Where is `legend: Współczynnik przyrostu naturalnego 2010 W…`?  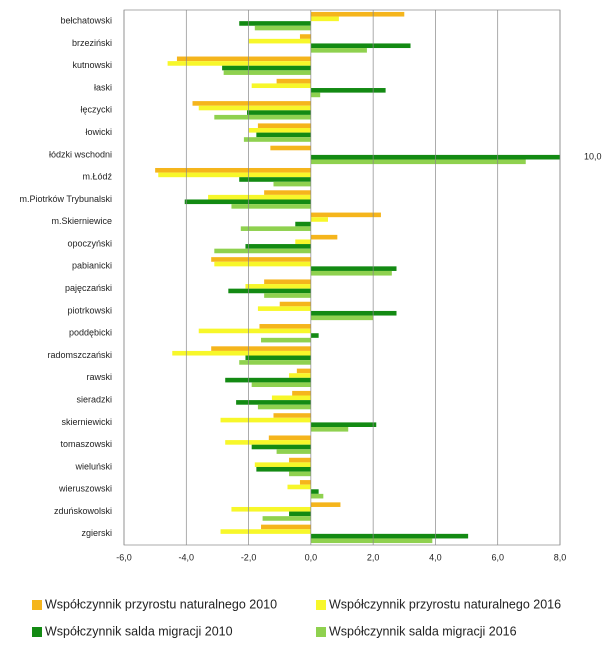 legend: Współczynnik przyrostu naturalnego 2010 W… is located at coordinates (296, 617).